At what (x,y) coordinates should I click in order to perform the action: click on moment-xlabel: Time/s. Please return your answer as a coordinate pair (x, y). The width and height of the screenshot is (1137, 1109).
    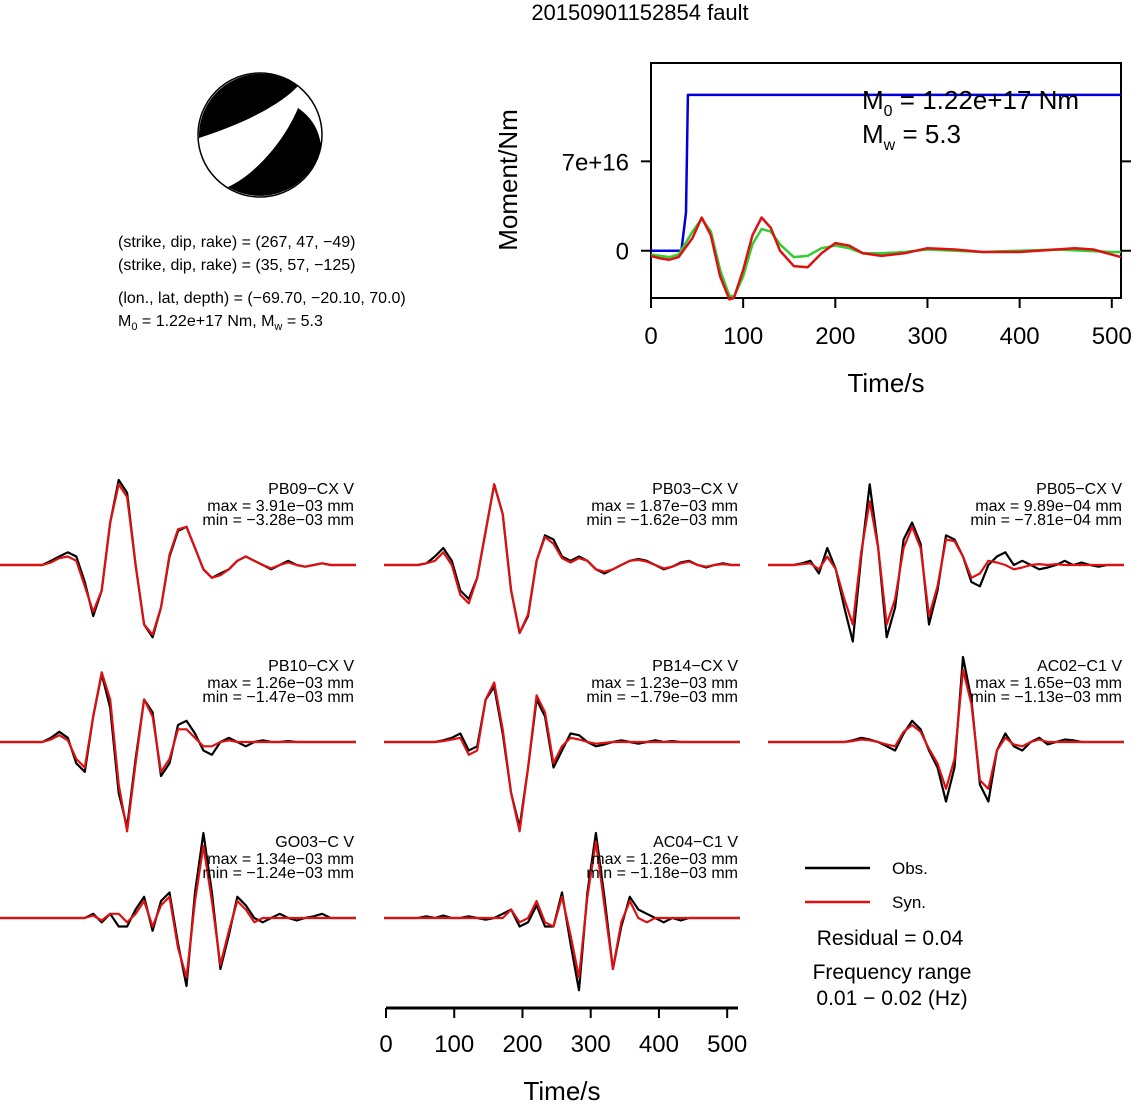
    Looking at the image, I should click on (885, 383).